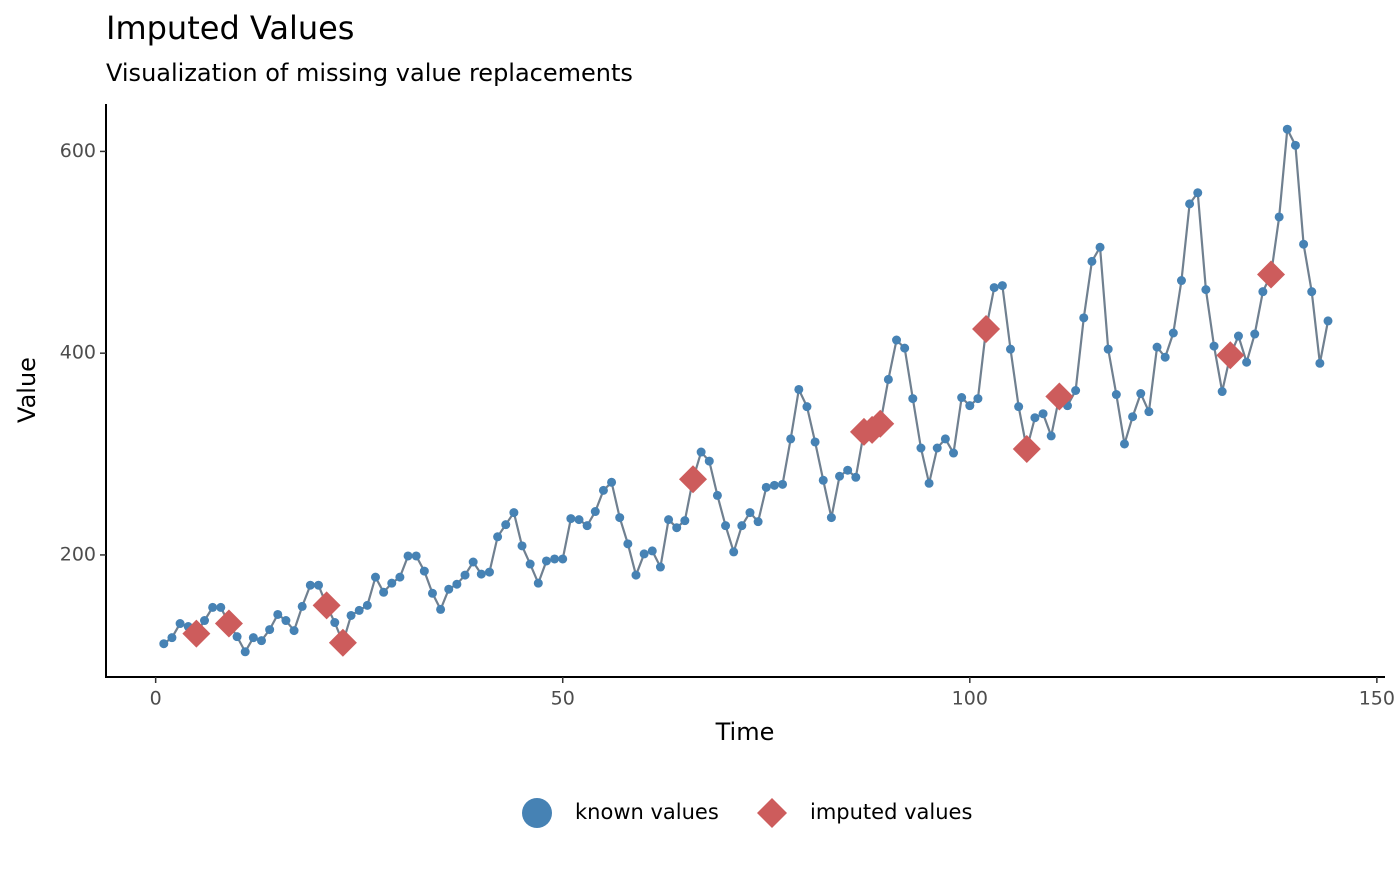 The width and height of the screenshot is (1400, 870). Describe the element at coordinates (970, 699) in the screenshot. I see `x-tick-label: 100` at that location.